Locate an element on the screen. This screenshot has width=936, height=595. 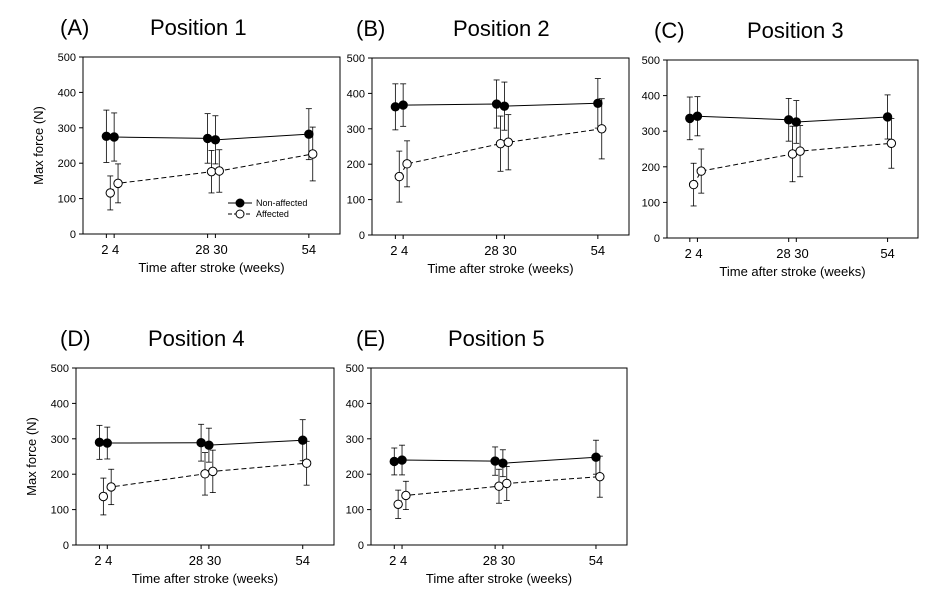
series-line is located at coordinates (500, 152).